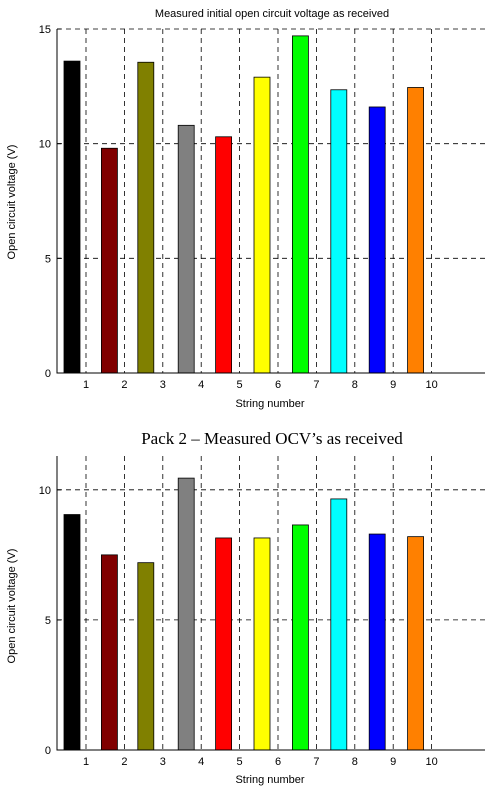  What do you see at coordinates (431, 385) in the screenshot?
I see `chart-1-x-tick-label: 10` at bounding box center [431, 385].